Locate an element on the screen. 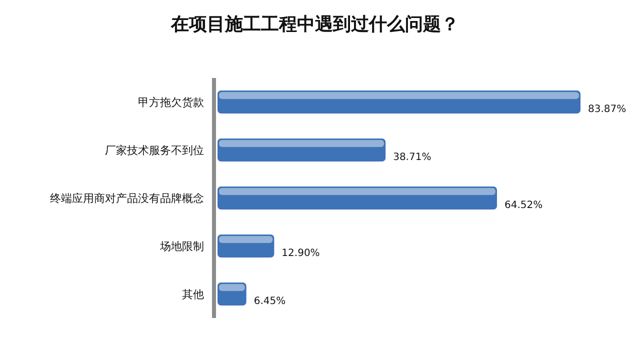 The image size is (630, 343). data-label: 12.90% is located at coordinates (301, 253).